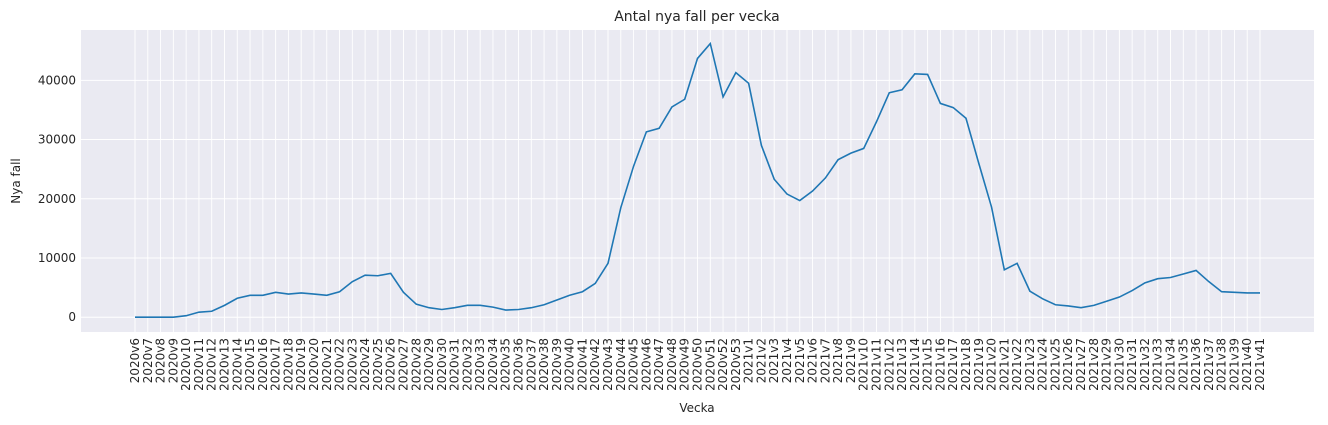  What do you see at coordinates (1055, 364) in the screenshot?
I see `x-tick-label: 2021v25` at bounding box center [1055, 364].